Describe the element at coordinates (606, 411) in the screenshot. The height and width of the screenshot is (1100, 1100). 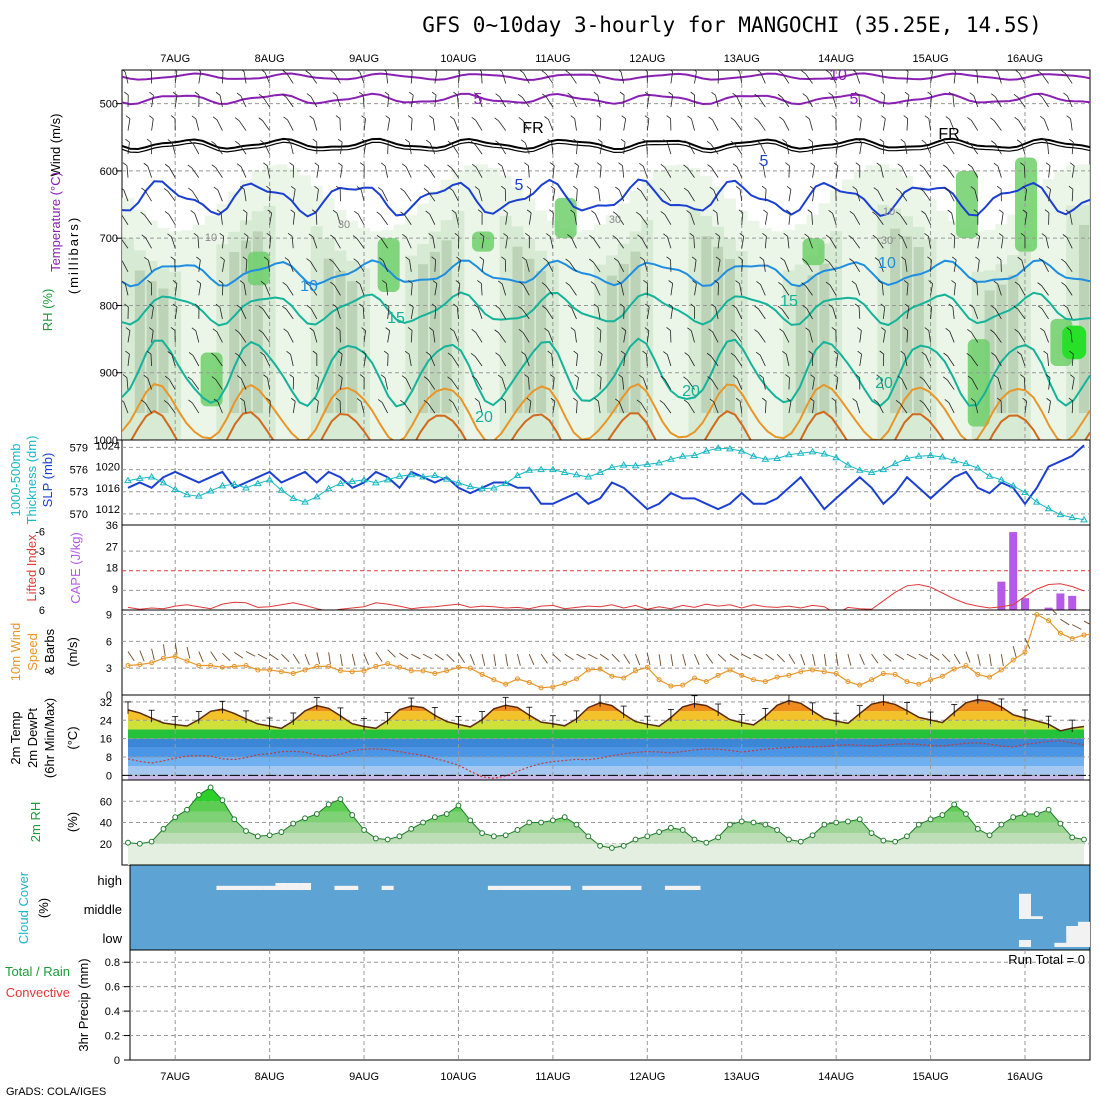
I see `contour-line` at that location.